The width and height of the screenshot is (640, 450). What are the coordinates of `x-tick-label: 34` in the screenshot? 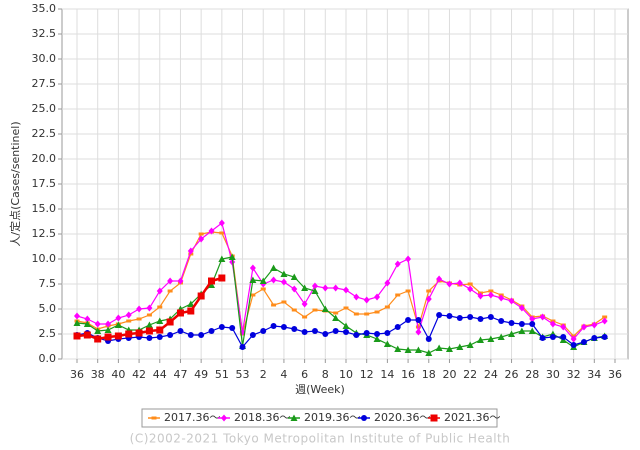 It's located at (594, 374).